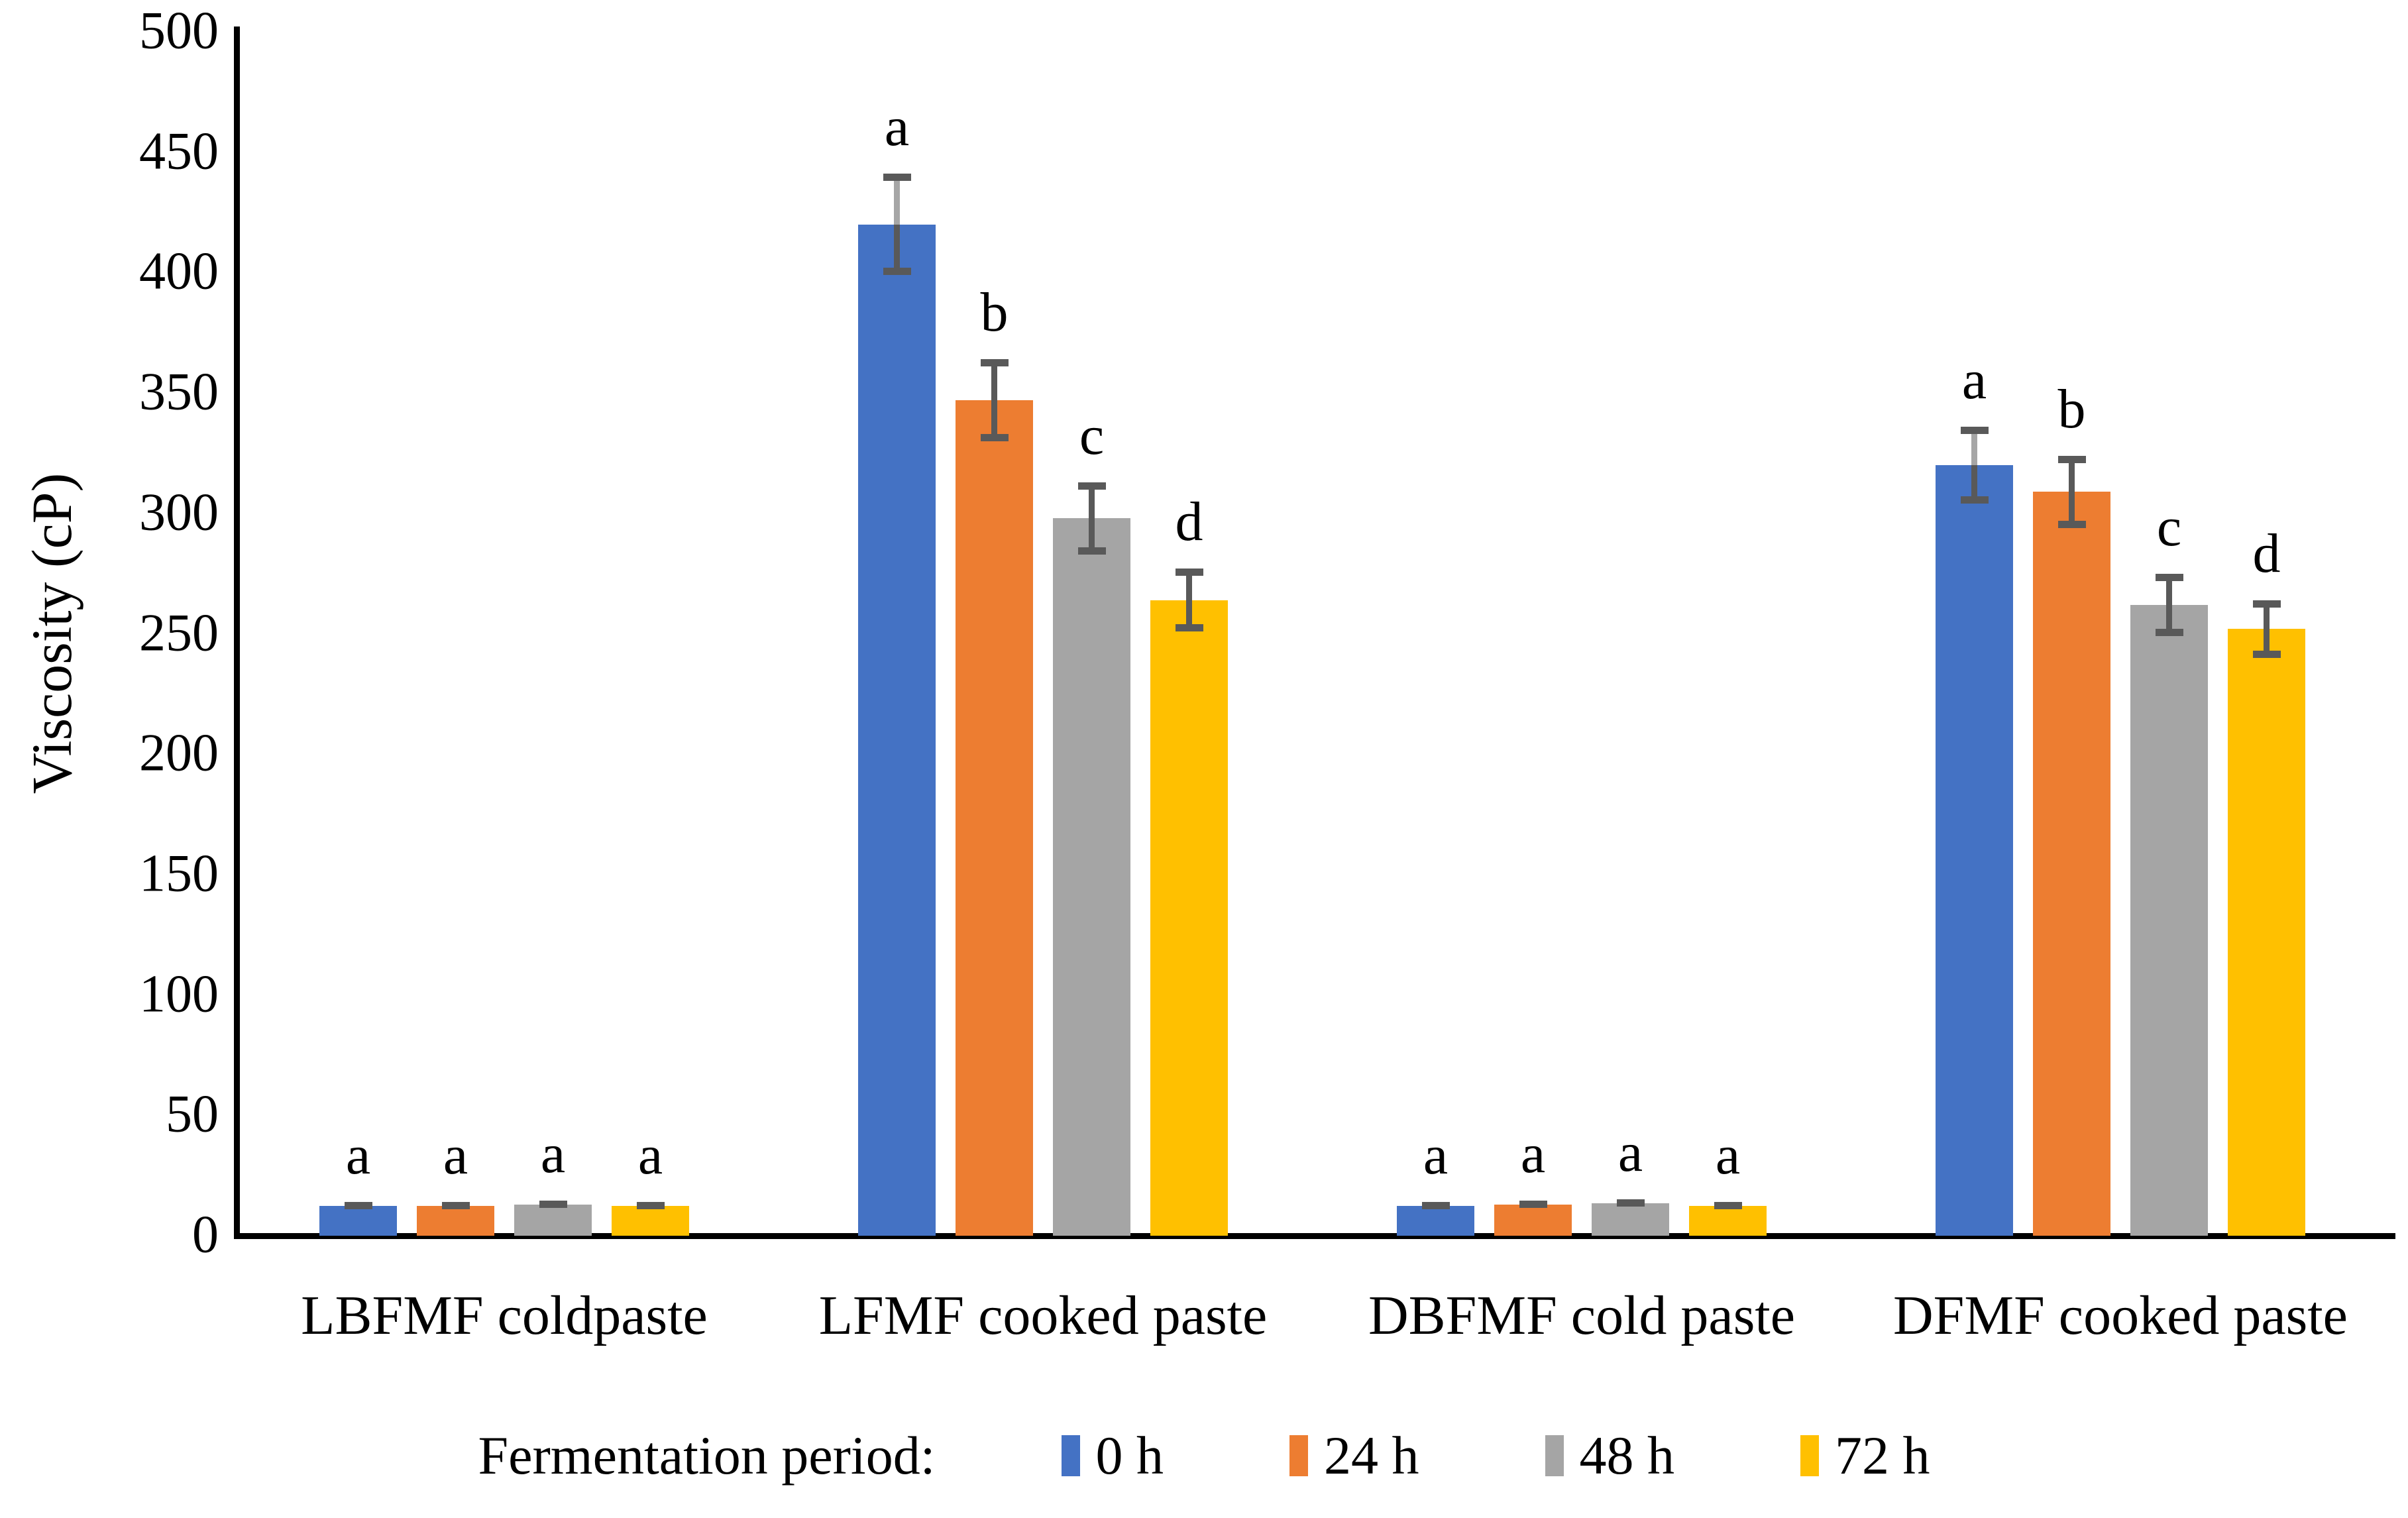  What do you see at coordinates (179, 30) in the screenshot?
I see `y-tick-label: 500` at bounding box center [179, 30].